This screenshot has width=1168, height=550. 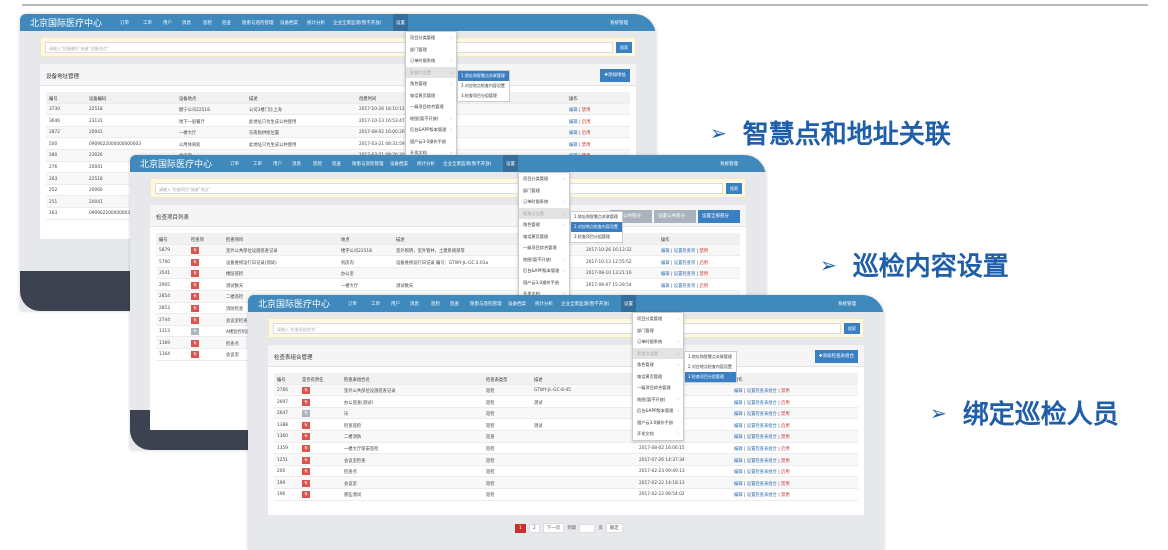 What do you see at coordinates (534, 528) in the screenshot?
I see `page-button: 2` at bounding box center [534, 528].